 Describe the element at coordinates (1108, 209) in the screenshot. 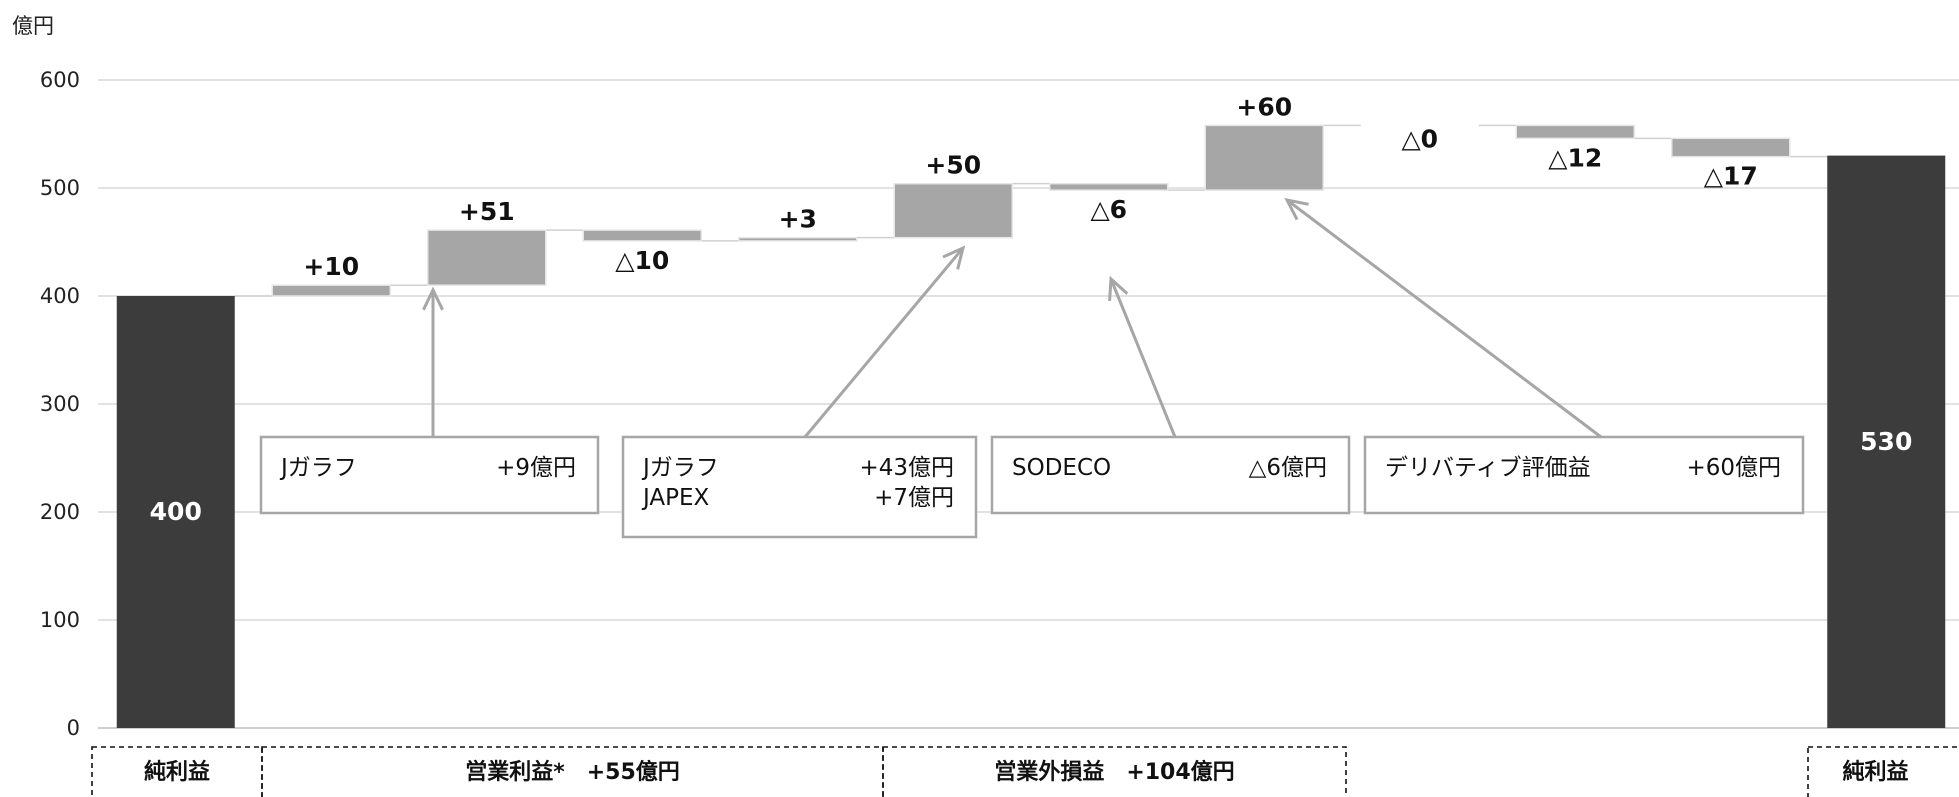

I see `data-label: △6` at that location.